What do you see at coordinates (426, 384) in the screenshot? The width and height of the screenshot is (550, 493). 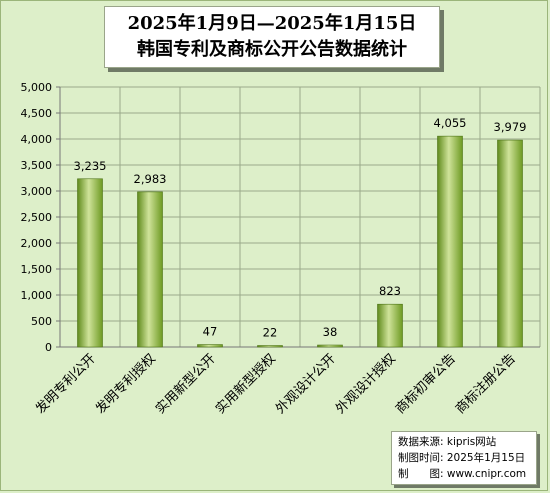 I see `category-label: 商标初审公告` at bounding box center [426, 384].